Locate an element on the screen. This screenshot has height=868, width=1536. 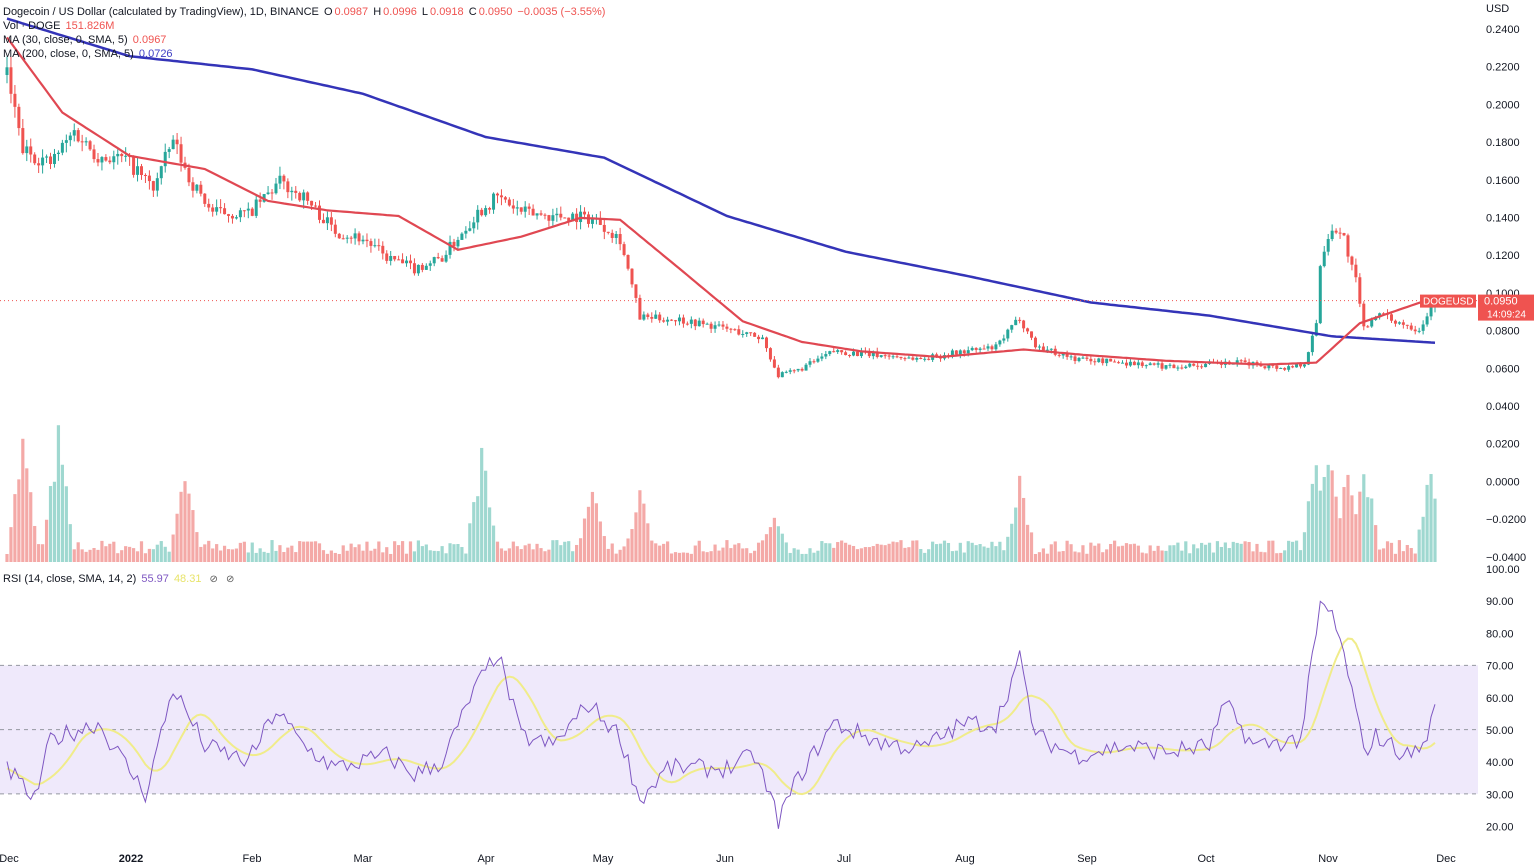
time-axis-label: May is located at coordinates (603, 859).